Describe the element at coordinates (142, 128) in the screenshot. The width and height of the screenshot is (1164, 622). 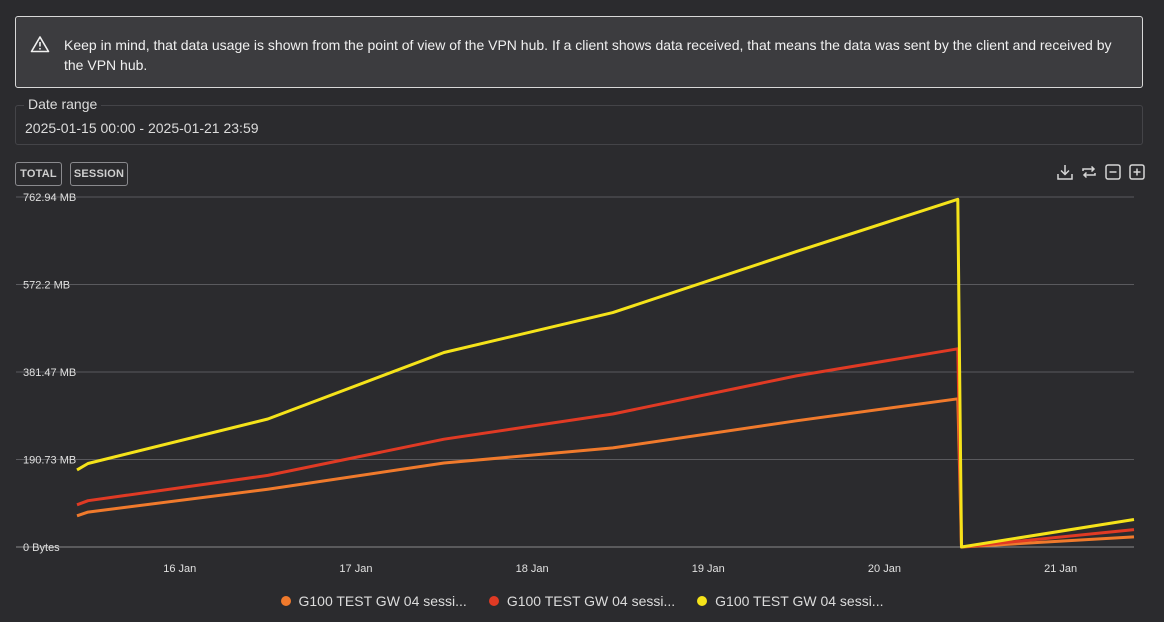
I see `date-range-value: 2025-01-15 00:00 - 2025-01-21 23:59` at that location.